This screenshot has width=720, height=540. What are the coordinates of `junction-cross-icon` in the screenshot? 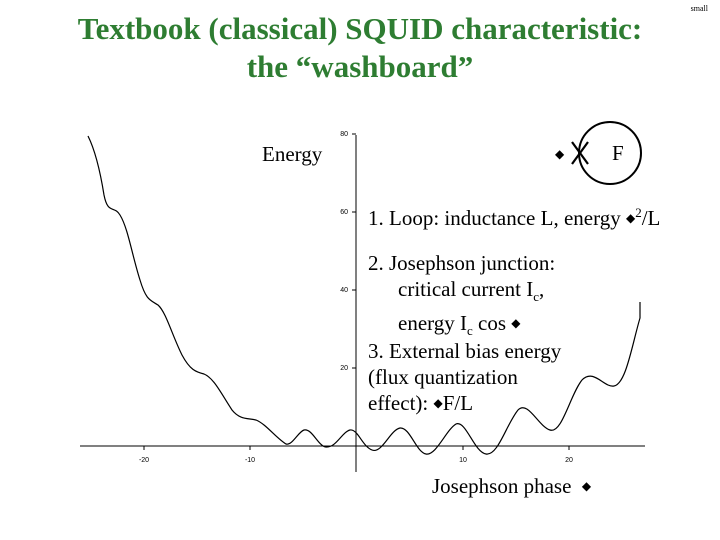 It's located at (580, 153).